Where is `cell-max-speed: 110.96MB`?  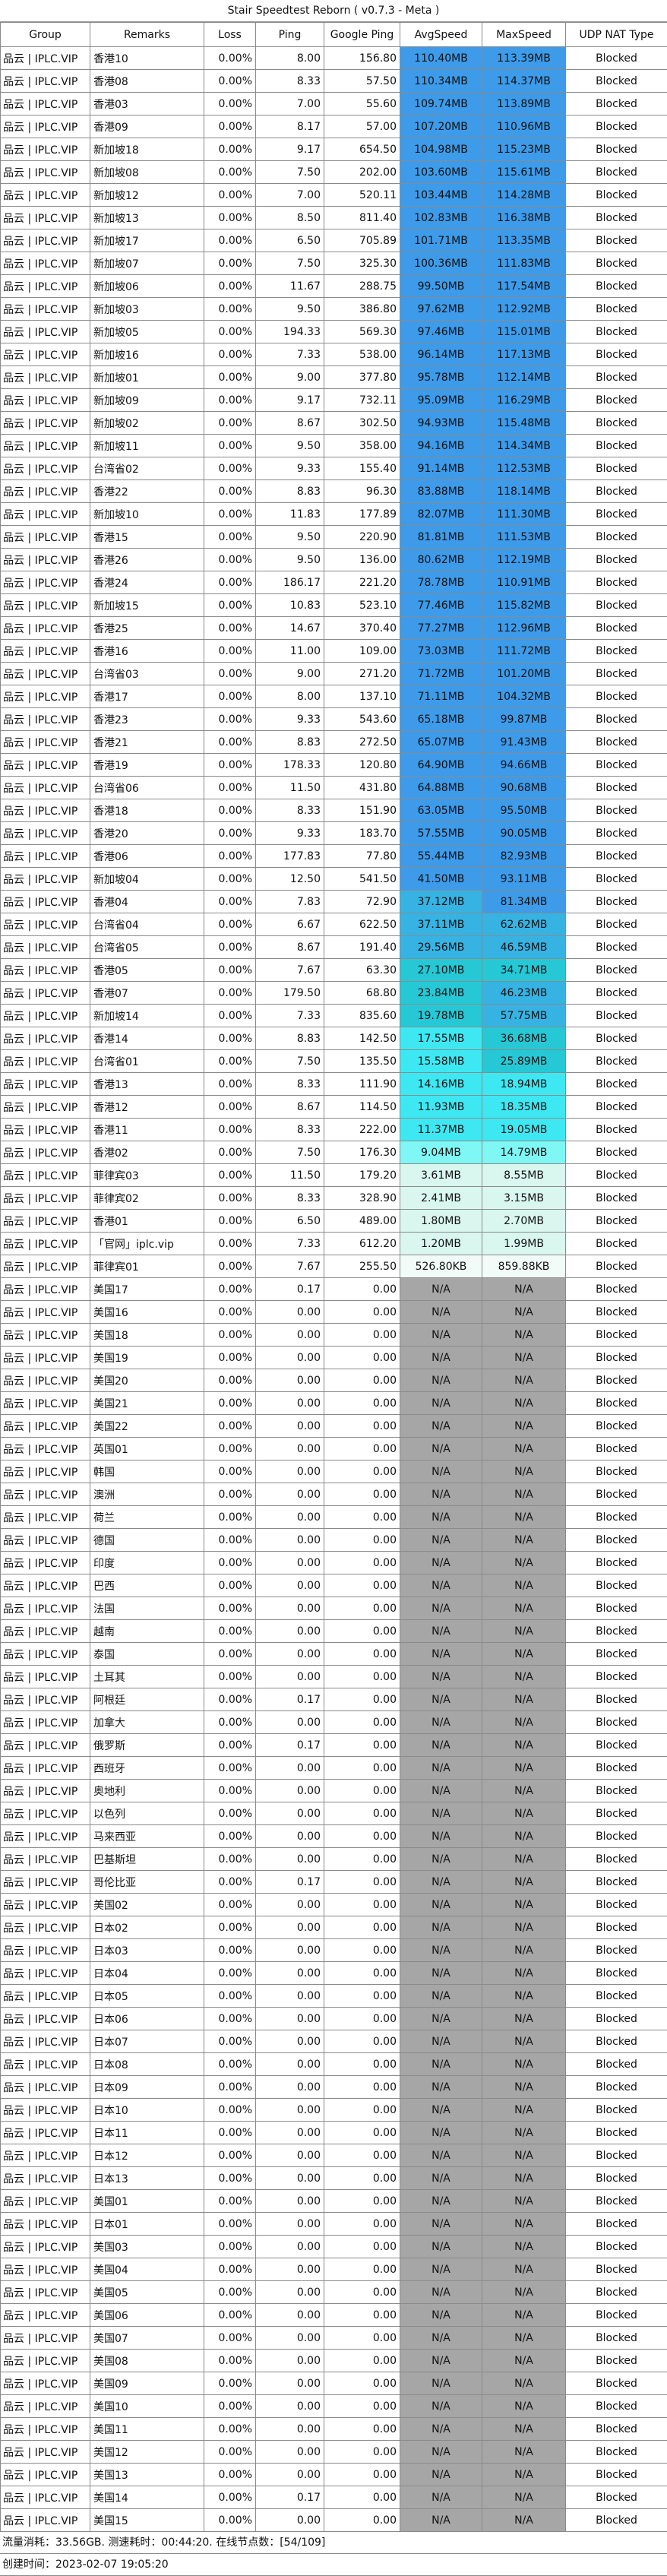 cell-max-speed: 110.96MB is located at coordinates (524, 127).